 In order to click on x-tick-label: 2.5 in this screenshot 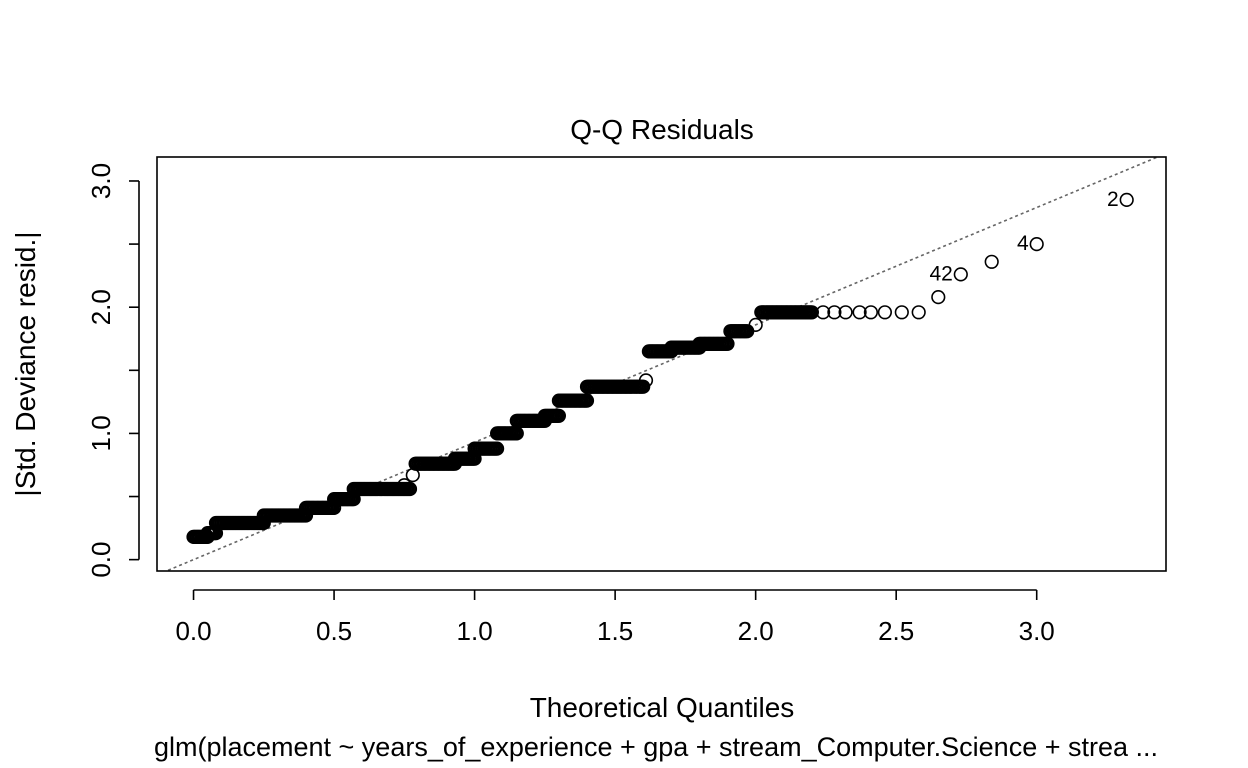, I will do `click(896, 631)`.